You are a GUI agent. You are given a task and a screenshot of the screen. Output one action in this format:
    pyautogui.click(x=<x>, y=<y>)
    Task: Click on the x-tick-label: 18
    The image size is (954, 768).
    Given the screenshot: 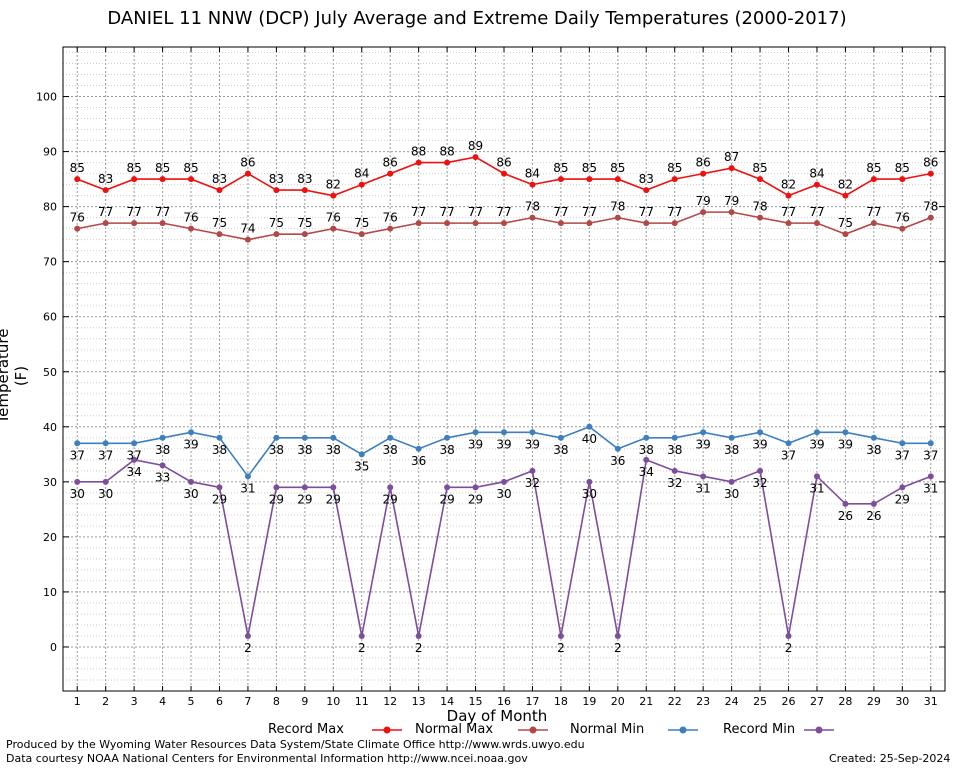 What is the action you would take?
    pyautogui.click(x=561, y=701)
    